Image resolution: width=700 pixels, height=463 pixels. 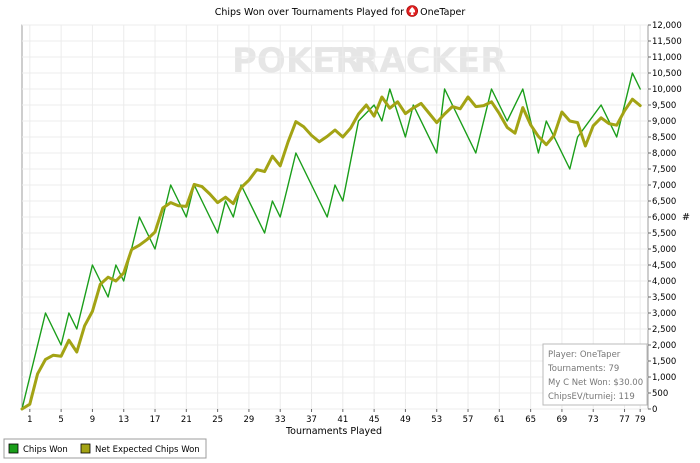 What do you see at coordinates (660, 394) in the screenshot?
I see `y-tick-label: 500` at bounding box center [660, 394].